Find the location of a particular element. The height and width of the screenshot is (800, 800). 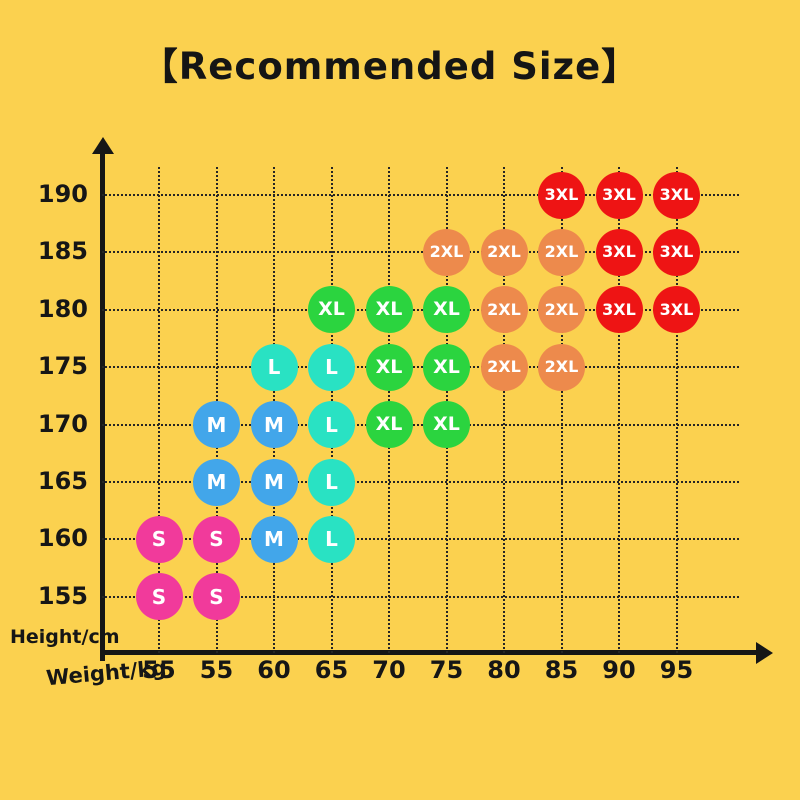

y-tick-label: 185 is located at coordinates (62, 251).